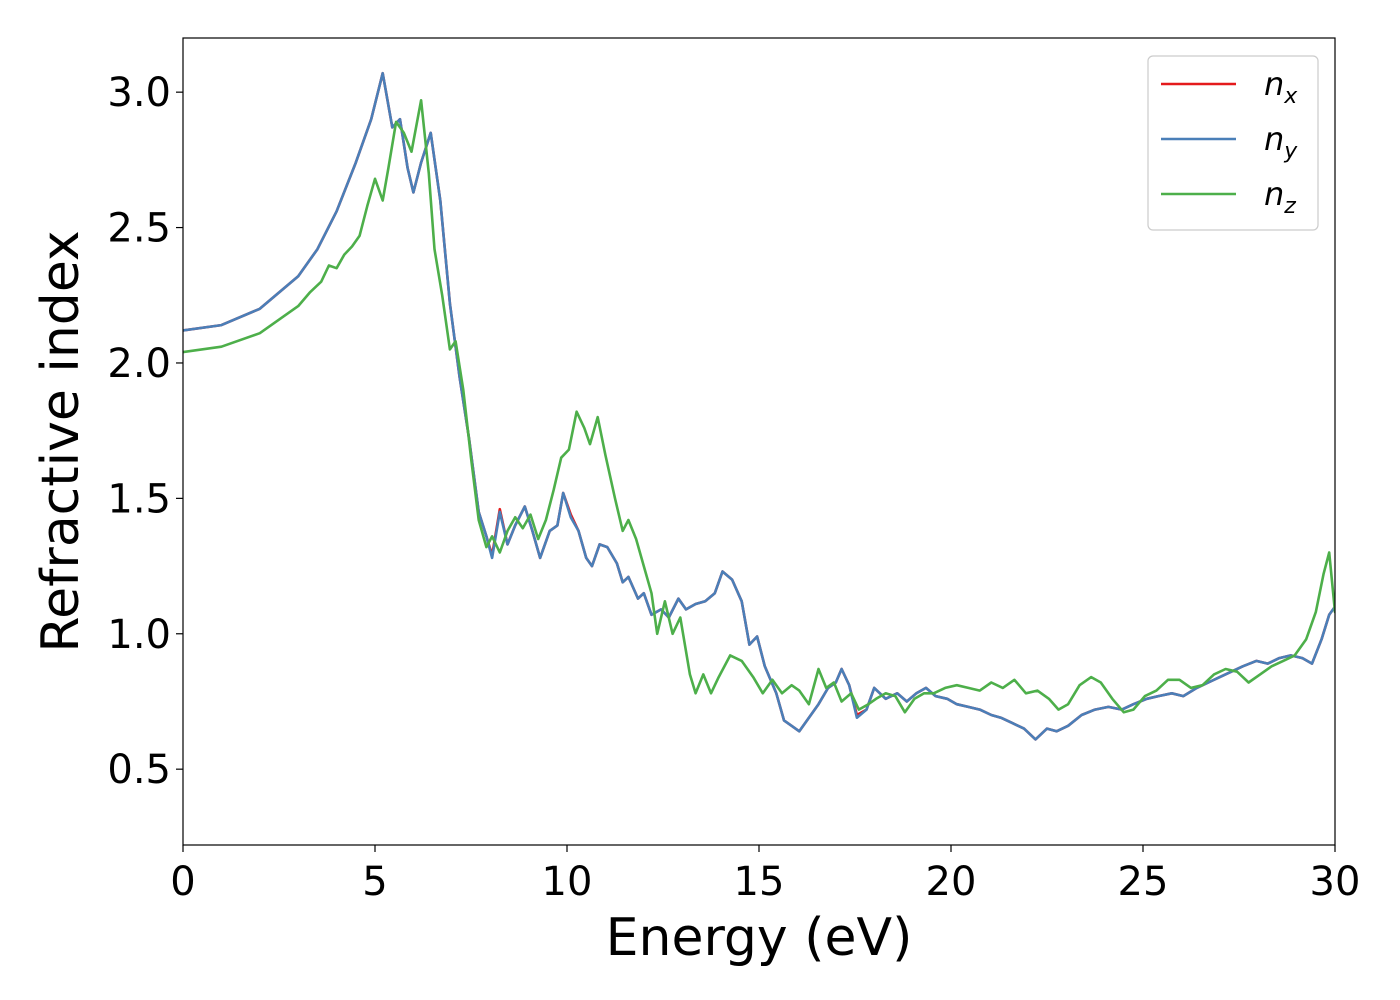  I want to click on x-tick-label: 25, so click(1143, 882).